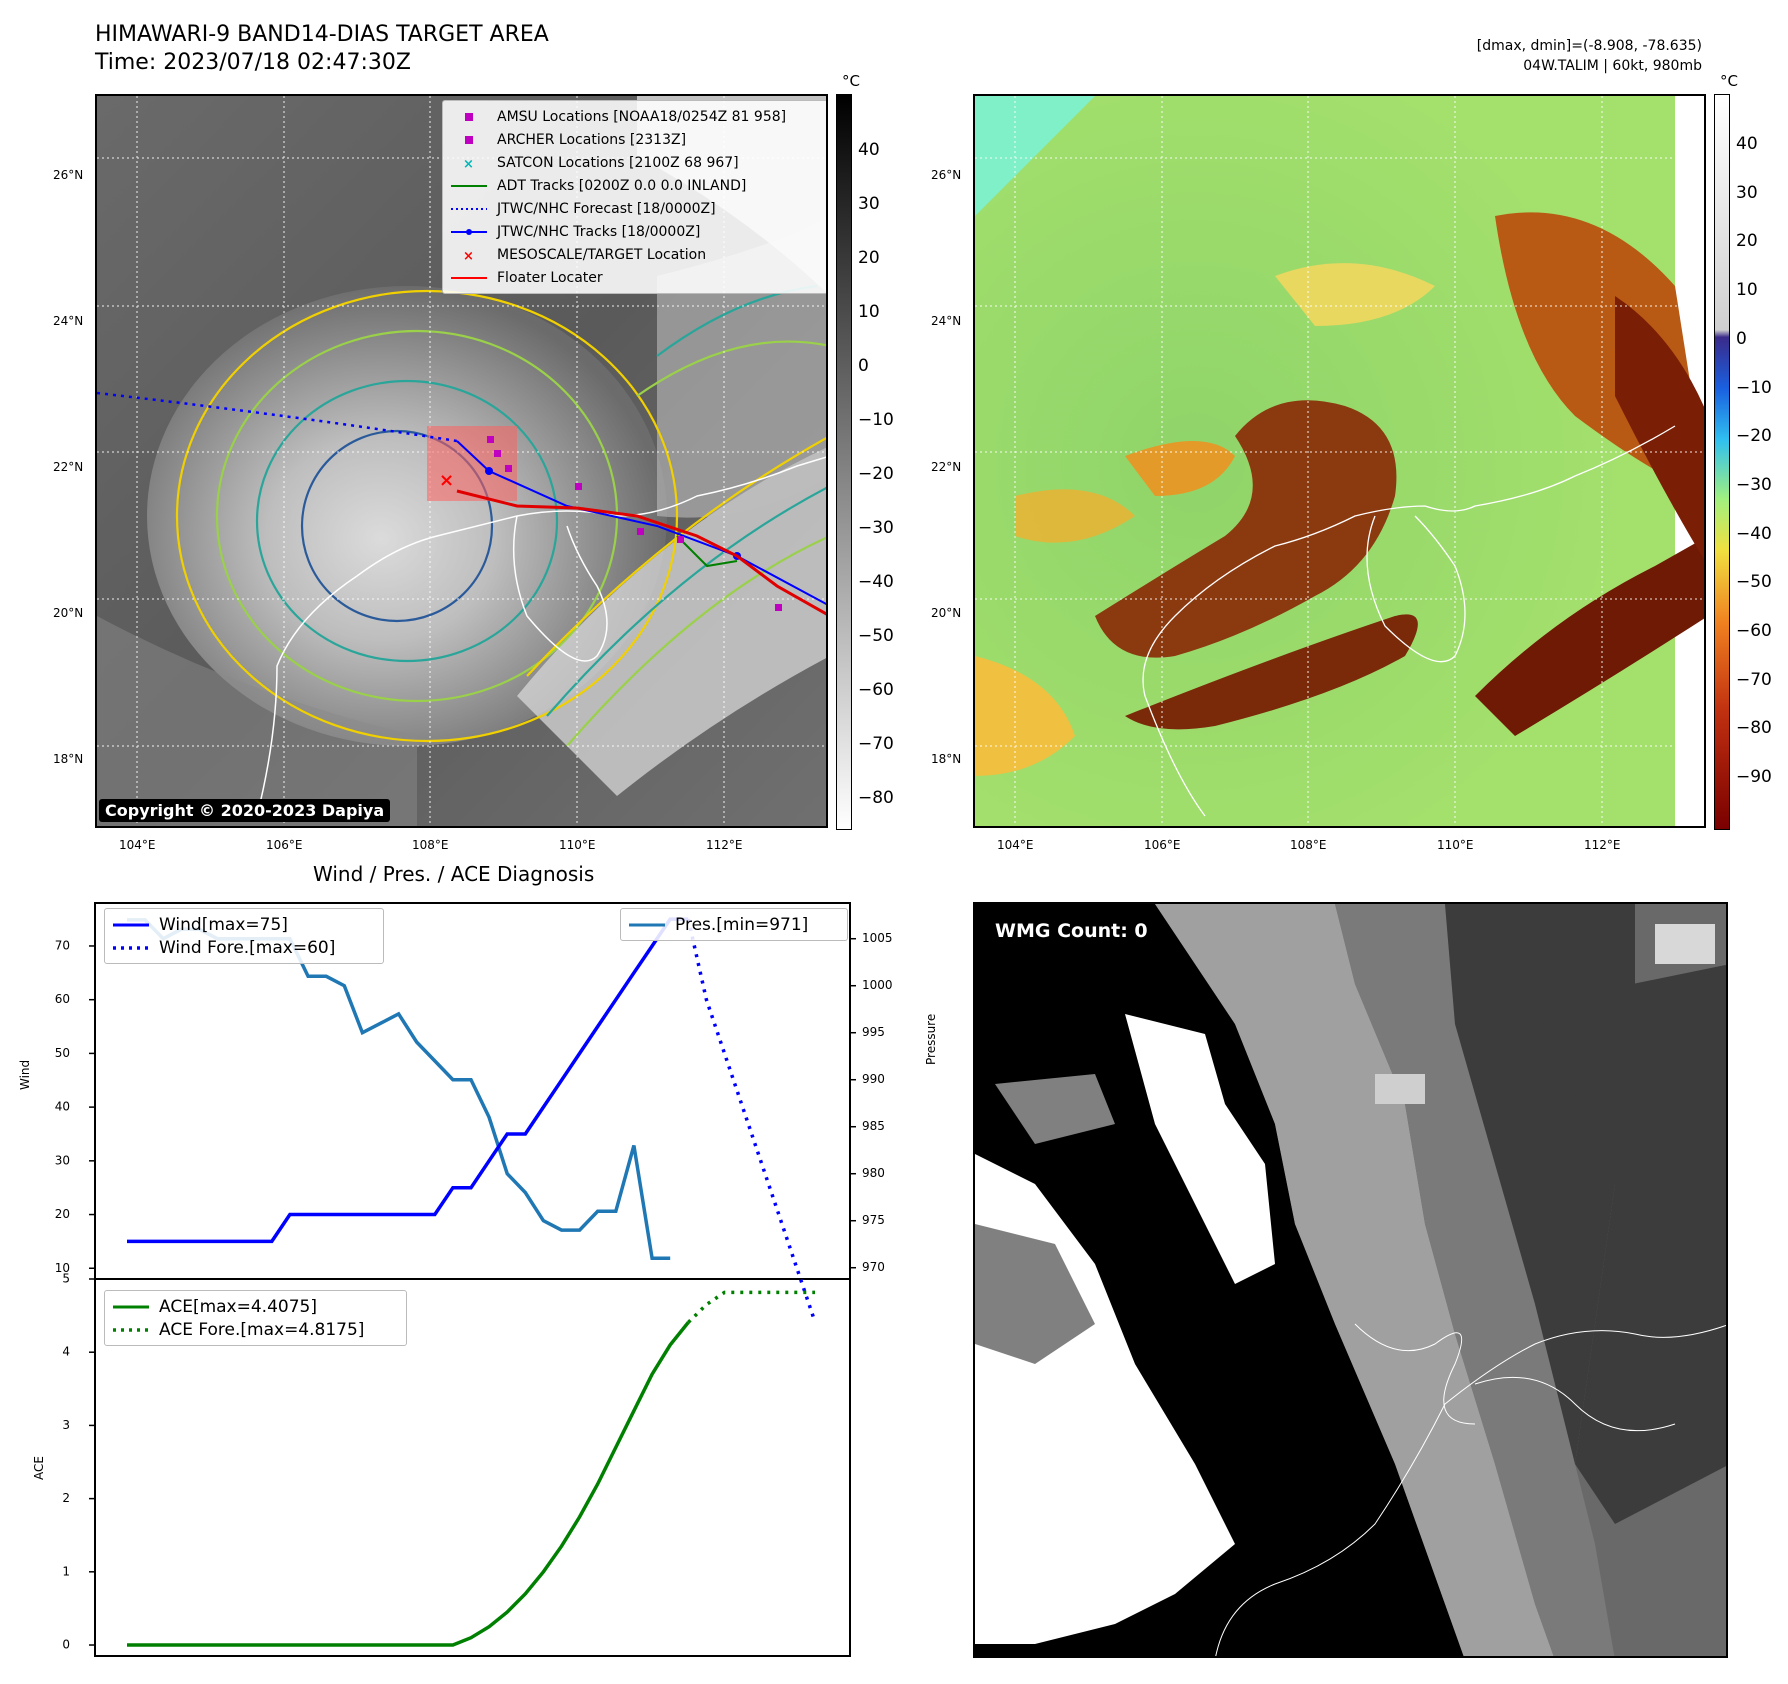  I want to click on legend-label: JTWC/NHC Tracks [18/0000Z], so click(599, 231).